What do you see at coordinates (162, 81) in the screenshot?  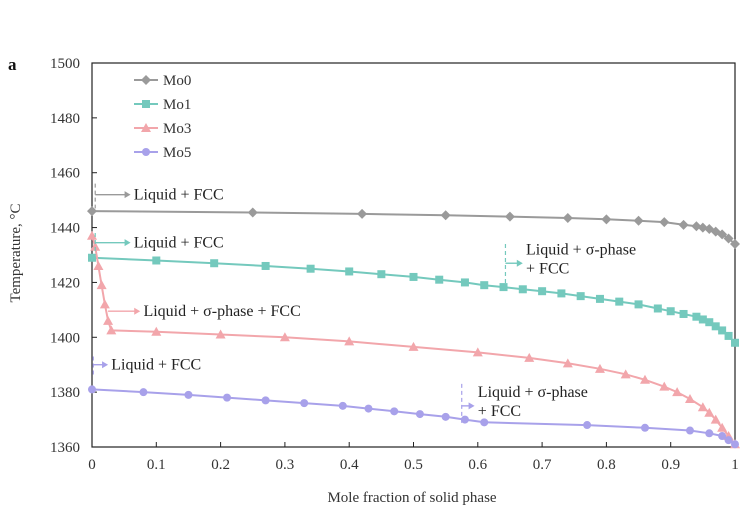 I see `legend-entry: Mo0` at bounding box center [162, 81].